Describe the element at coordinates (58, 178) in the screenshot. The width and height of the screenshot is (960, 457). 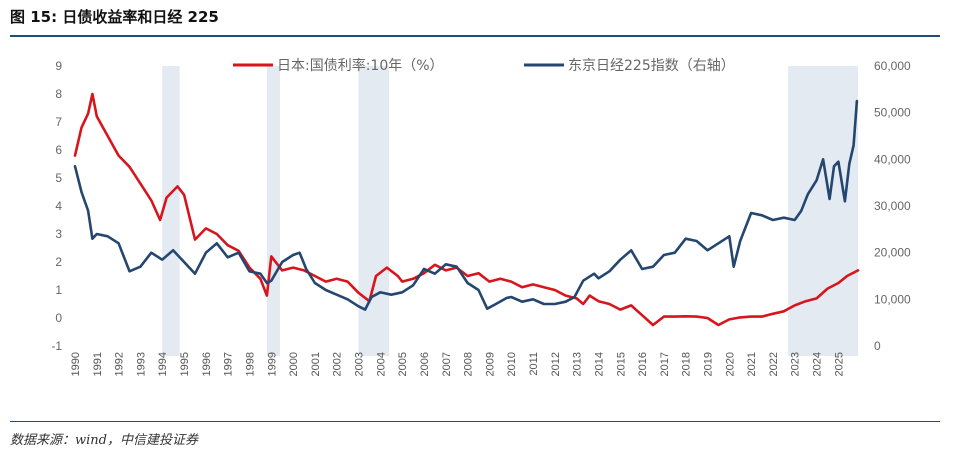
I see `y-left-tick-label: 5` at that location.